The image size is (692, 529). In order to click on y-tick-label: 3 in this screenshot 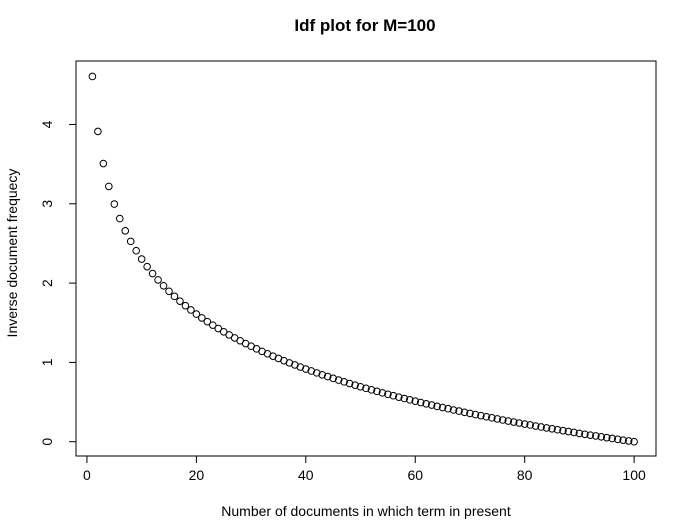, I will do `click(47, 204)`.